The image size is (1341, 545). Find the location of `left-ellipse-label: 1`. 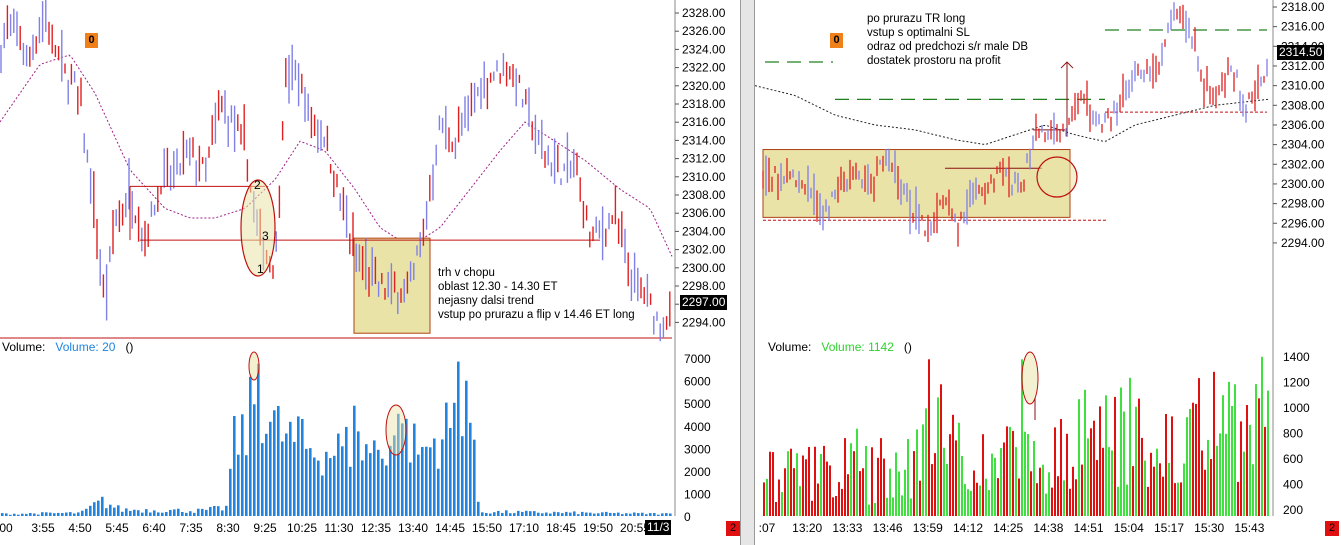

left-ellipse-label: 1 is located at coordinates (260, 269).